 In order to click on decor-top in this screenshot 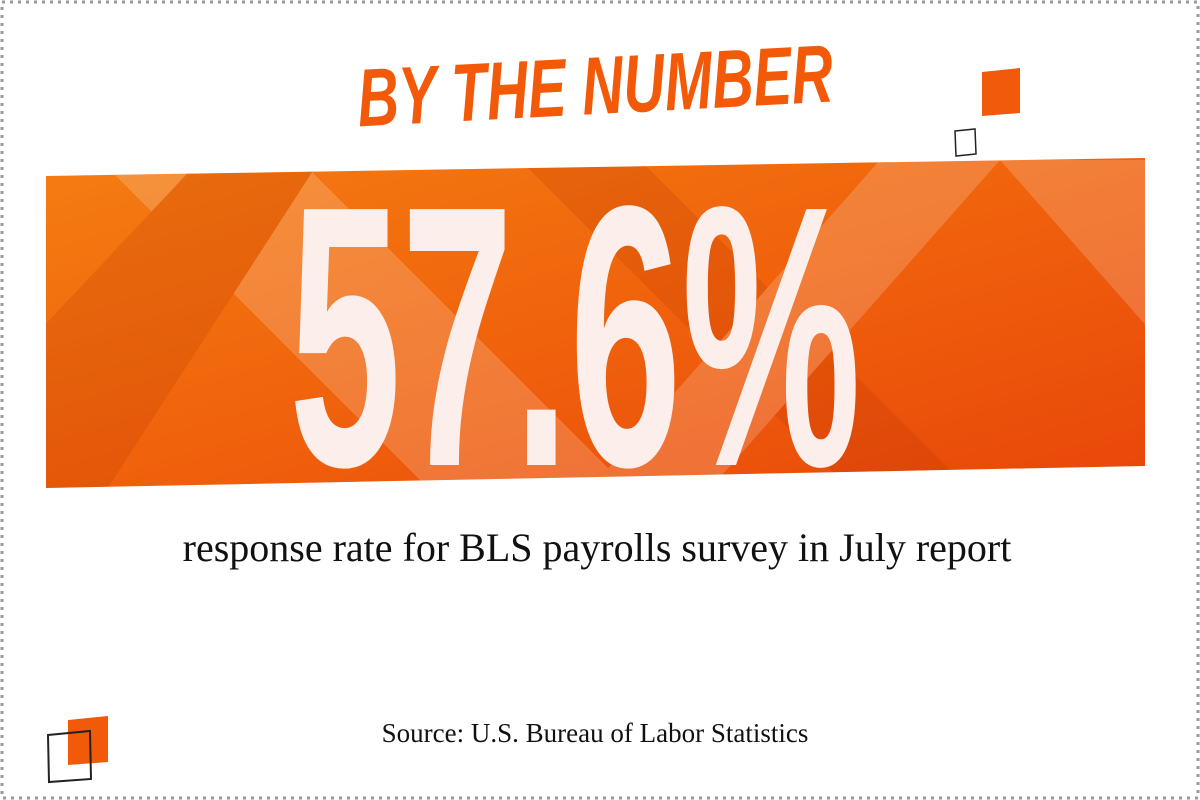, I will do `click(987, 112)`.